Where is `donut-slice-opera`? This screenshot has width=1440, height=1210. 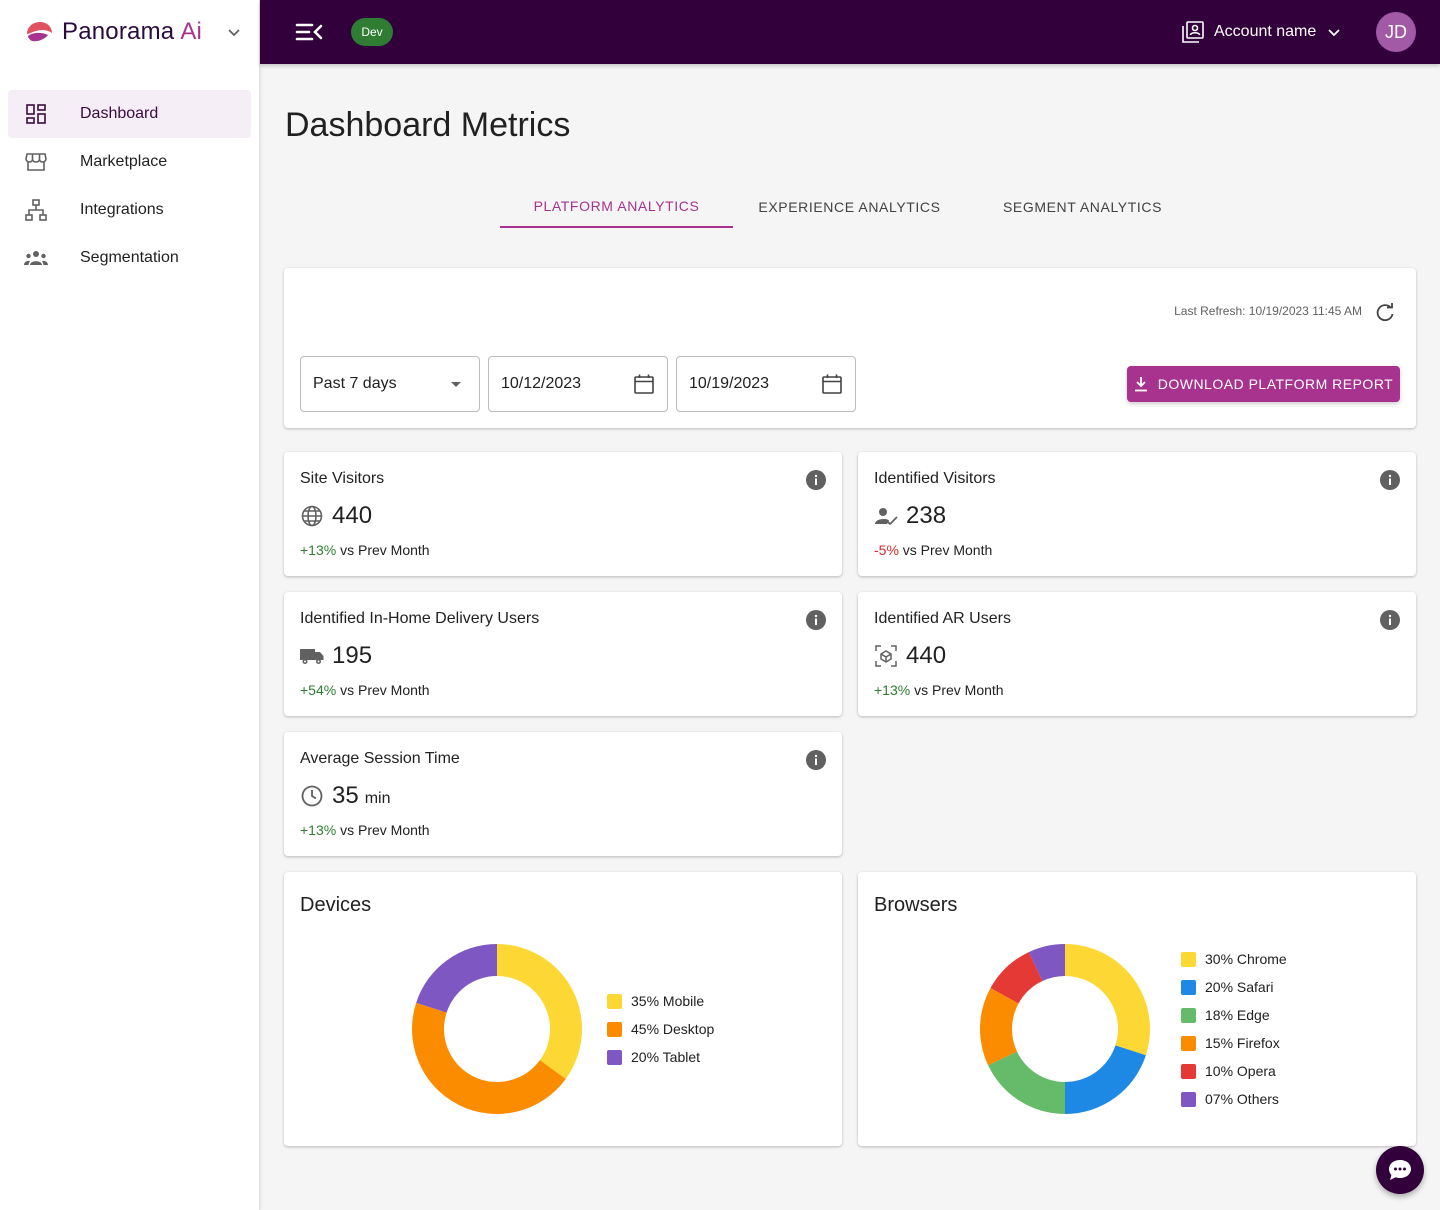
donut-slice-opera is located at coordinates (1016, 978).